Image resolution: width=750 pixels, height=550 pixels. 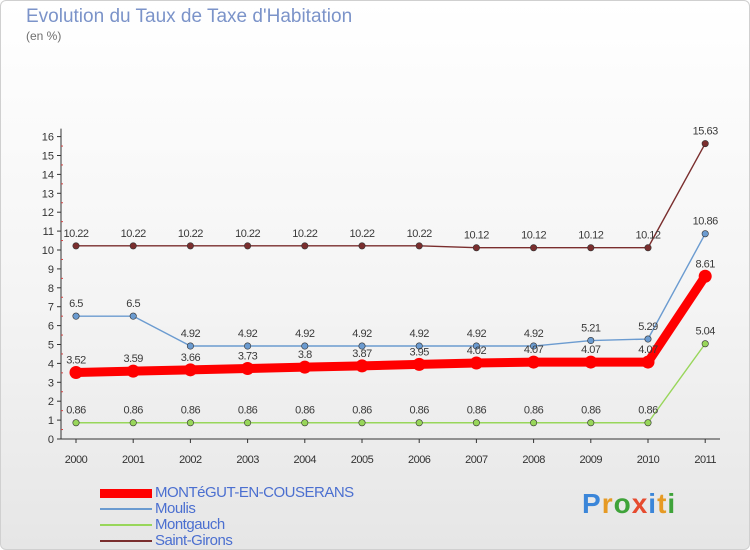 I want to click on data-label: 3.73, so click(x=248, y=357).